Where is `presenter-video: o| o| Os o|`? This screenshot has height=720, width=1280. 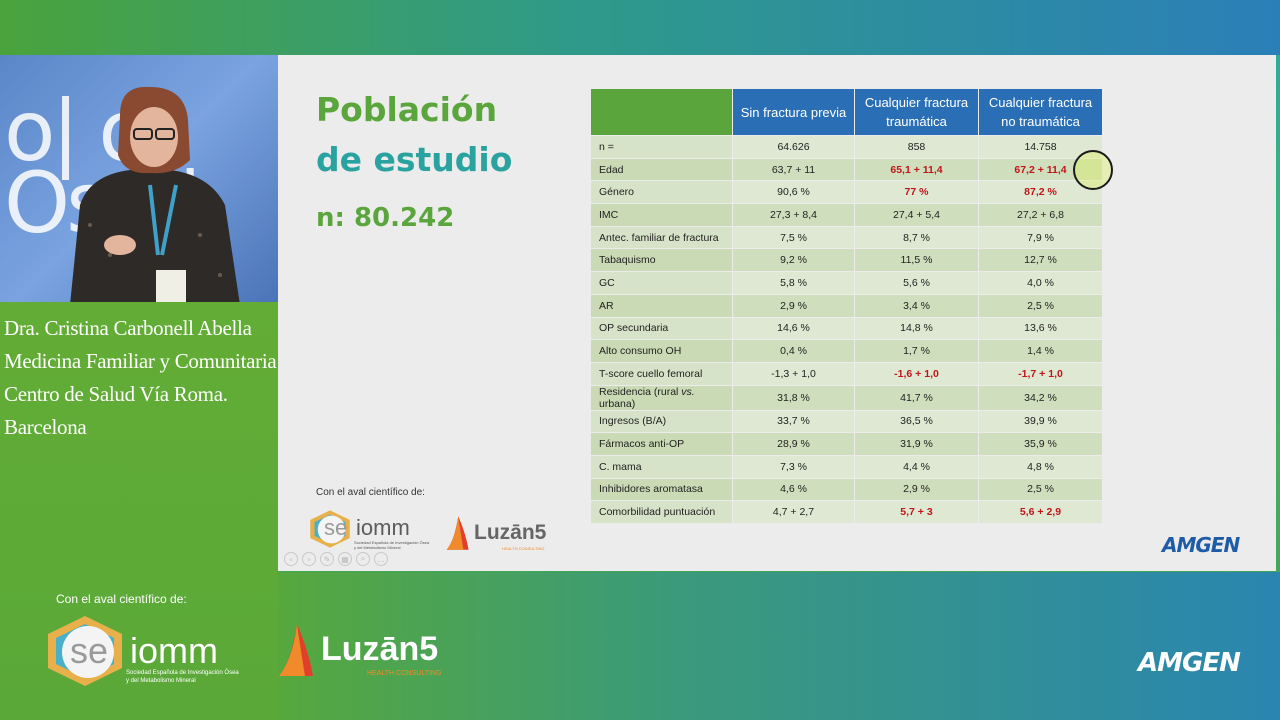
presenter-video: o| o| Os o| is located at coordinates (139, 178).